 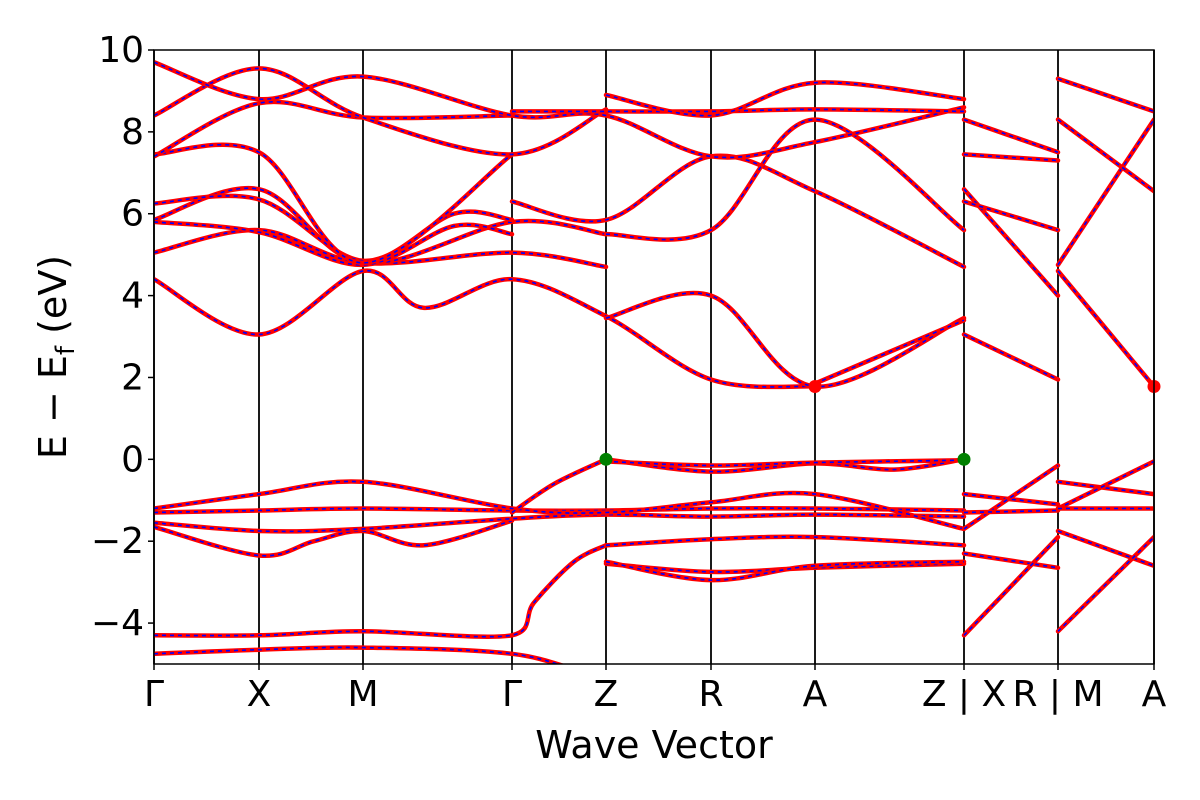 What do you see at coordinates (132, 377) in the screenshot?
I see `y-tick-label: 2` at bounding box center [132, 377].